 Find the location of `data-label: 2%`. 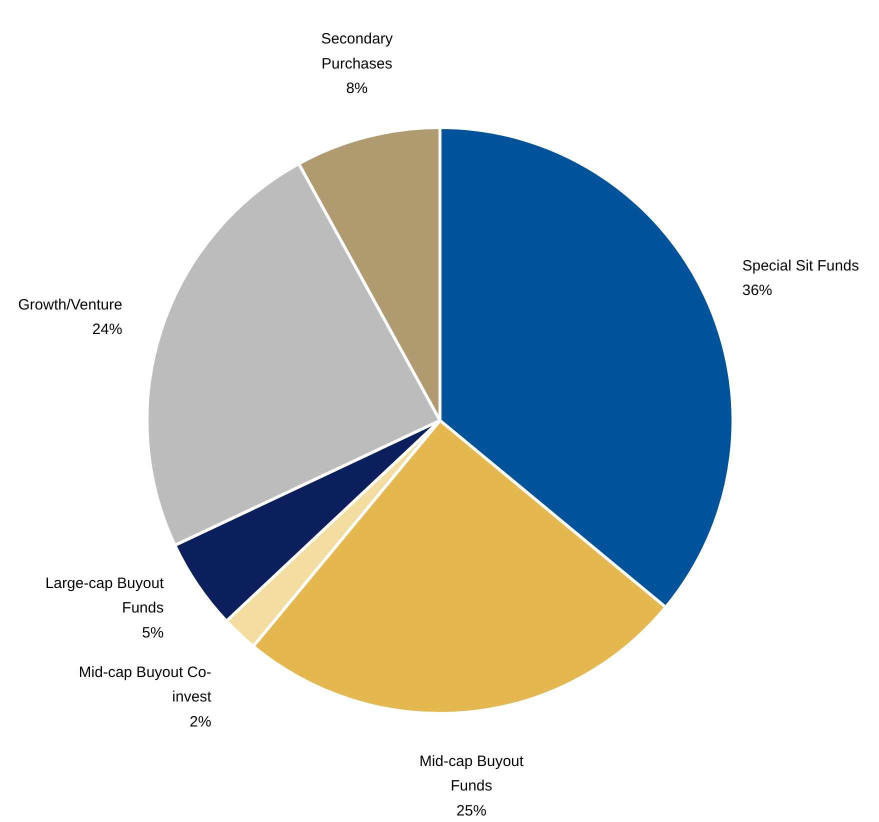

data-label: 2% is located at coordinates (201, 721).